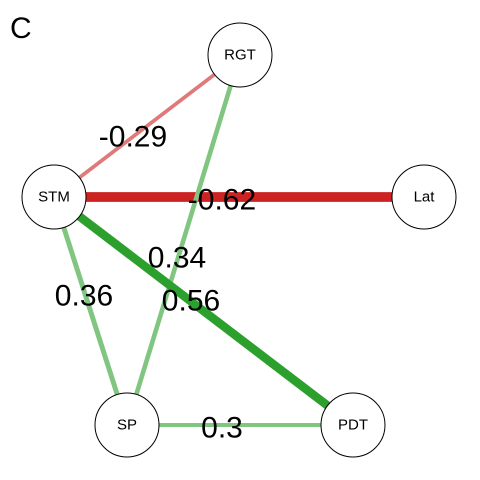  I want to click on node-rgt: RGT, so click(240, 55).